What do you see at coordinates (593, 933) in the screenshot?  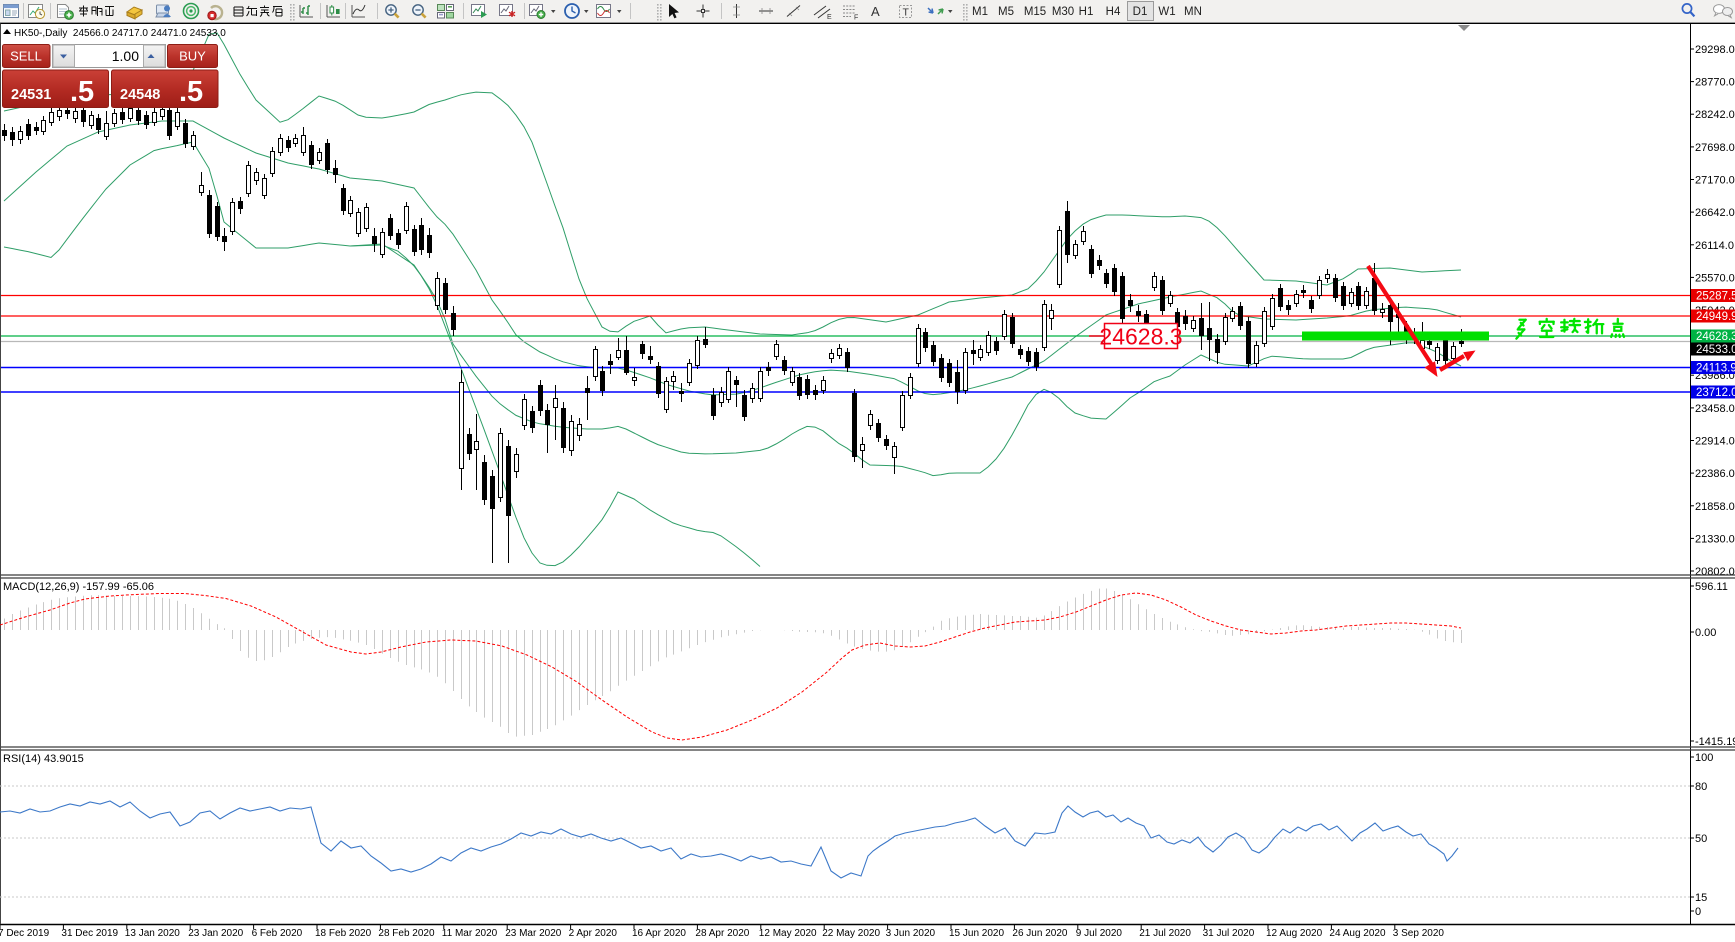 I see `svg-text: 2 Apr 2020` at bounding box center [593, 933].